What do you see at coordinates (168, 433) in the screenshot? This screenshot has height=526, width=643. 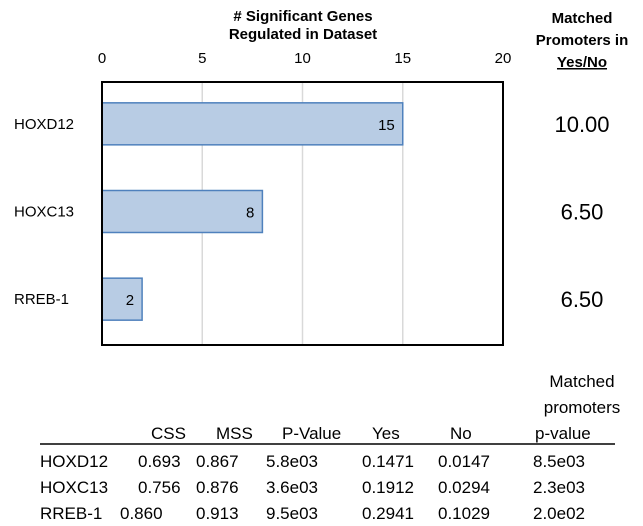 I see `table-column-header: CSS` at bounding box center [168, 433].